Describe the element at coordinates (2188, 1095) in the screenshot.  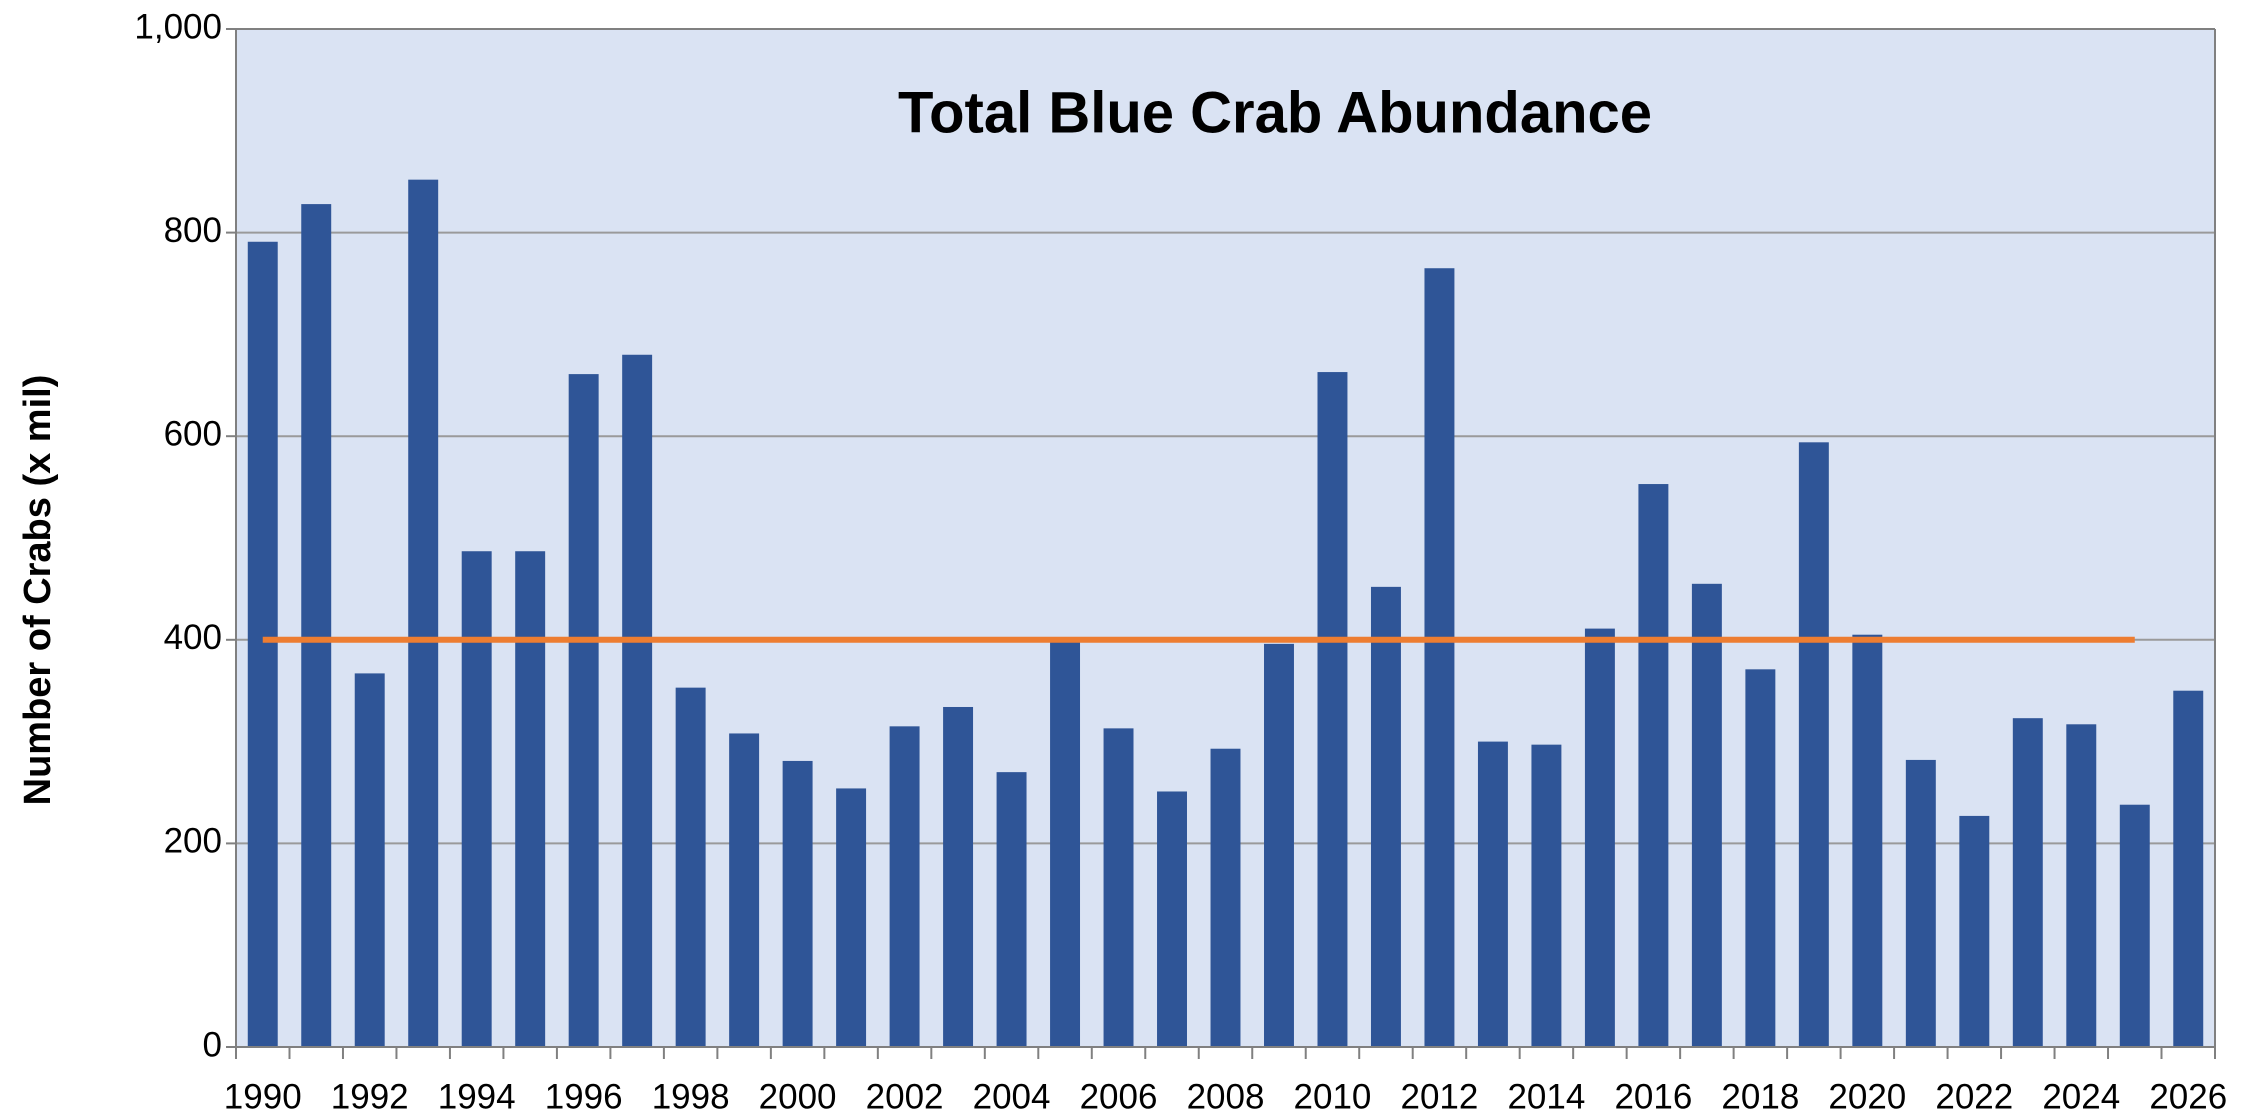
I see `x-tick-label: 2026` at that location.